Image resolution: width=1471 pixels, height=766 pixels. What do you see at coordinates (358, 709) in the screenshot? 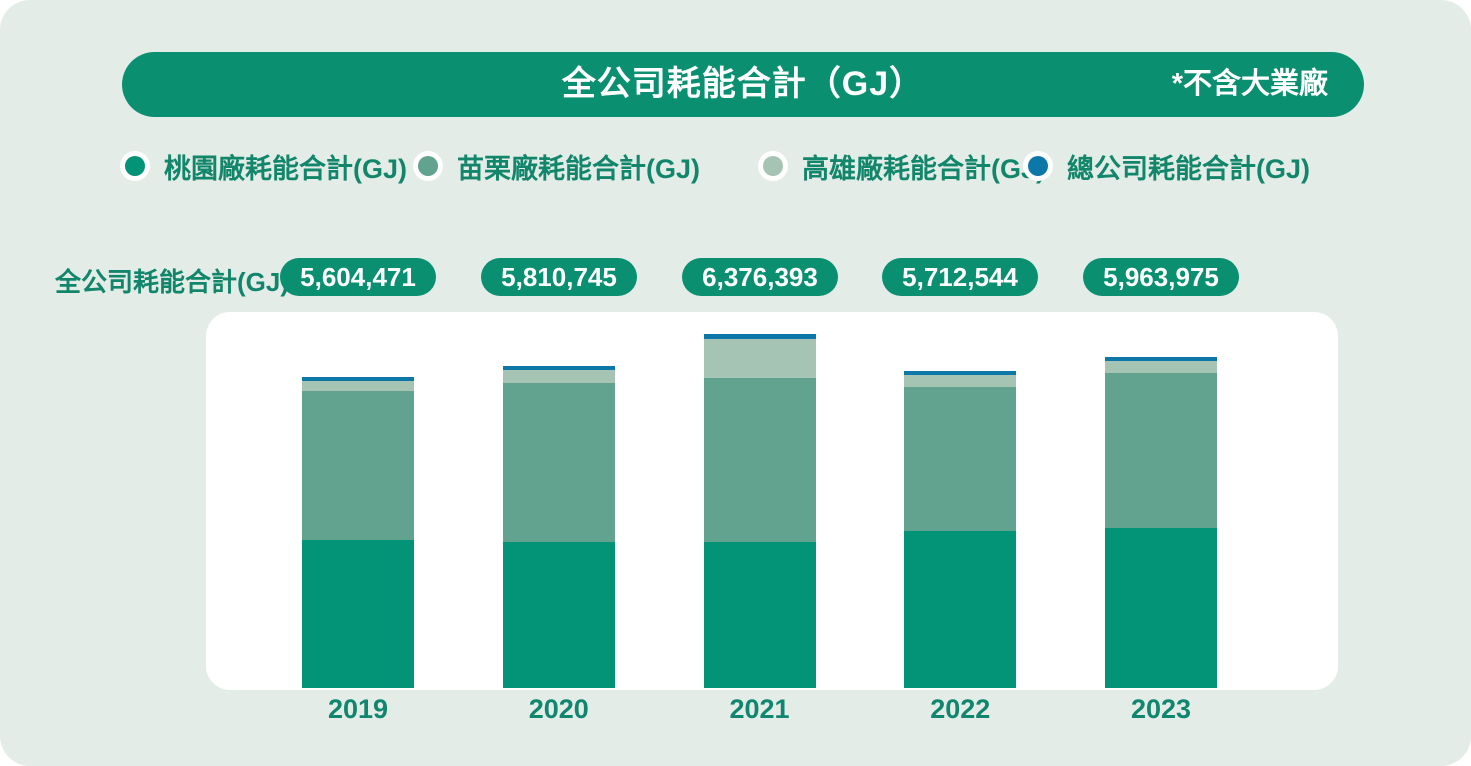
I see `x-axis-label-2019: 2019` at bounding box center [358, 709].